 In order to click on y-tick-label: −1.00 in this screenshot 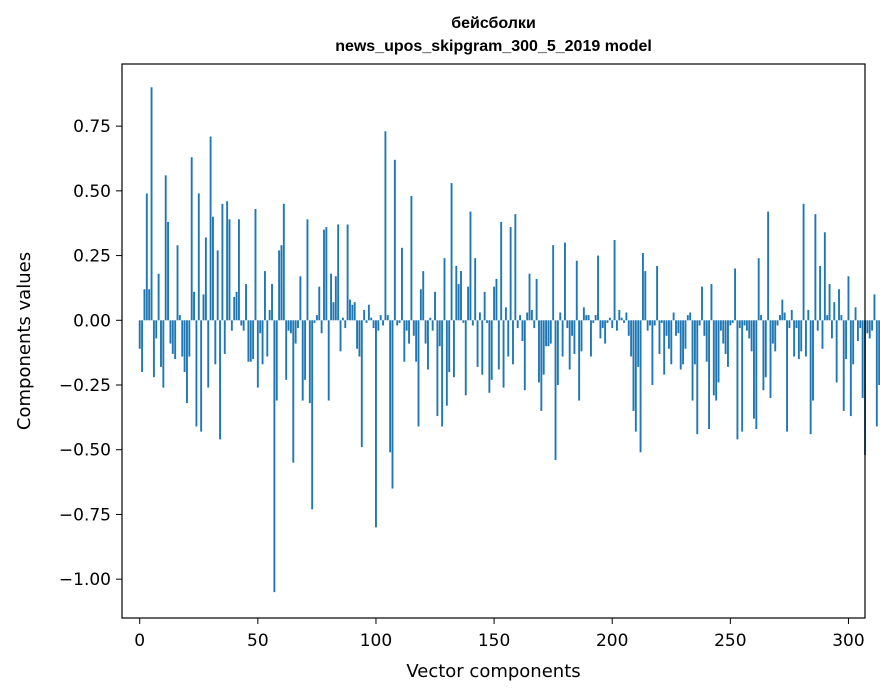, I will do `click(85, 580)`.